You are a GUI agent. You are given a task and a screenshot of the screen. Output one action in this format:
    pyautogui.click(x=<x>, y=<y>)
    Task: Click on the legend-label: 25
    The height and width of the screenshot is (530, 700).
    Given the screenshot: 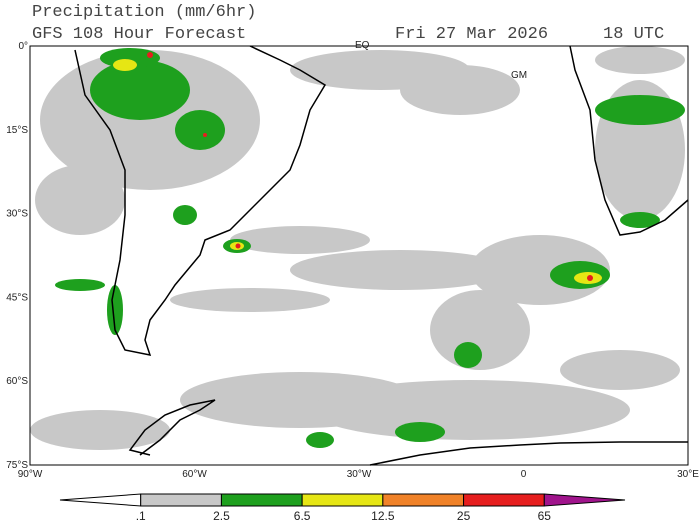 What is the action you would take?
    pyautogui.click(x=464, y=516)
    